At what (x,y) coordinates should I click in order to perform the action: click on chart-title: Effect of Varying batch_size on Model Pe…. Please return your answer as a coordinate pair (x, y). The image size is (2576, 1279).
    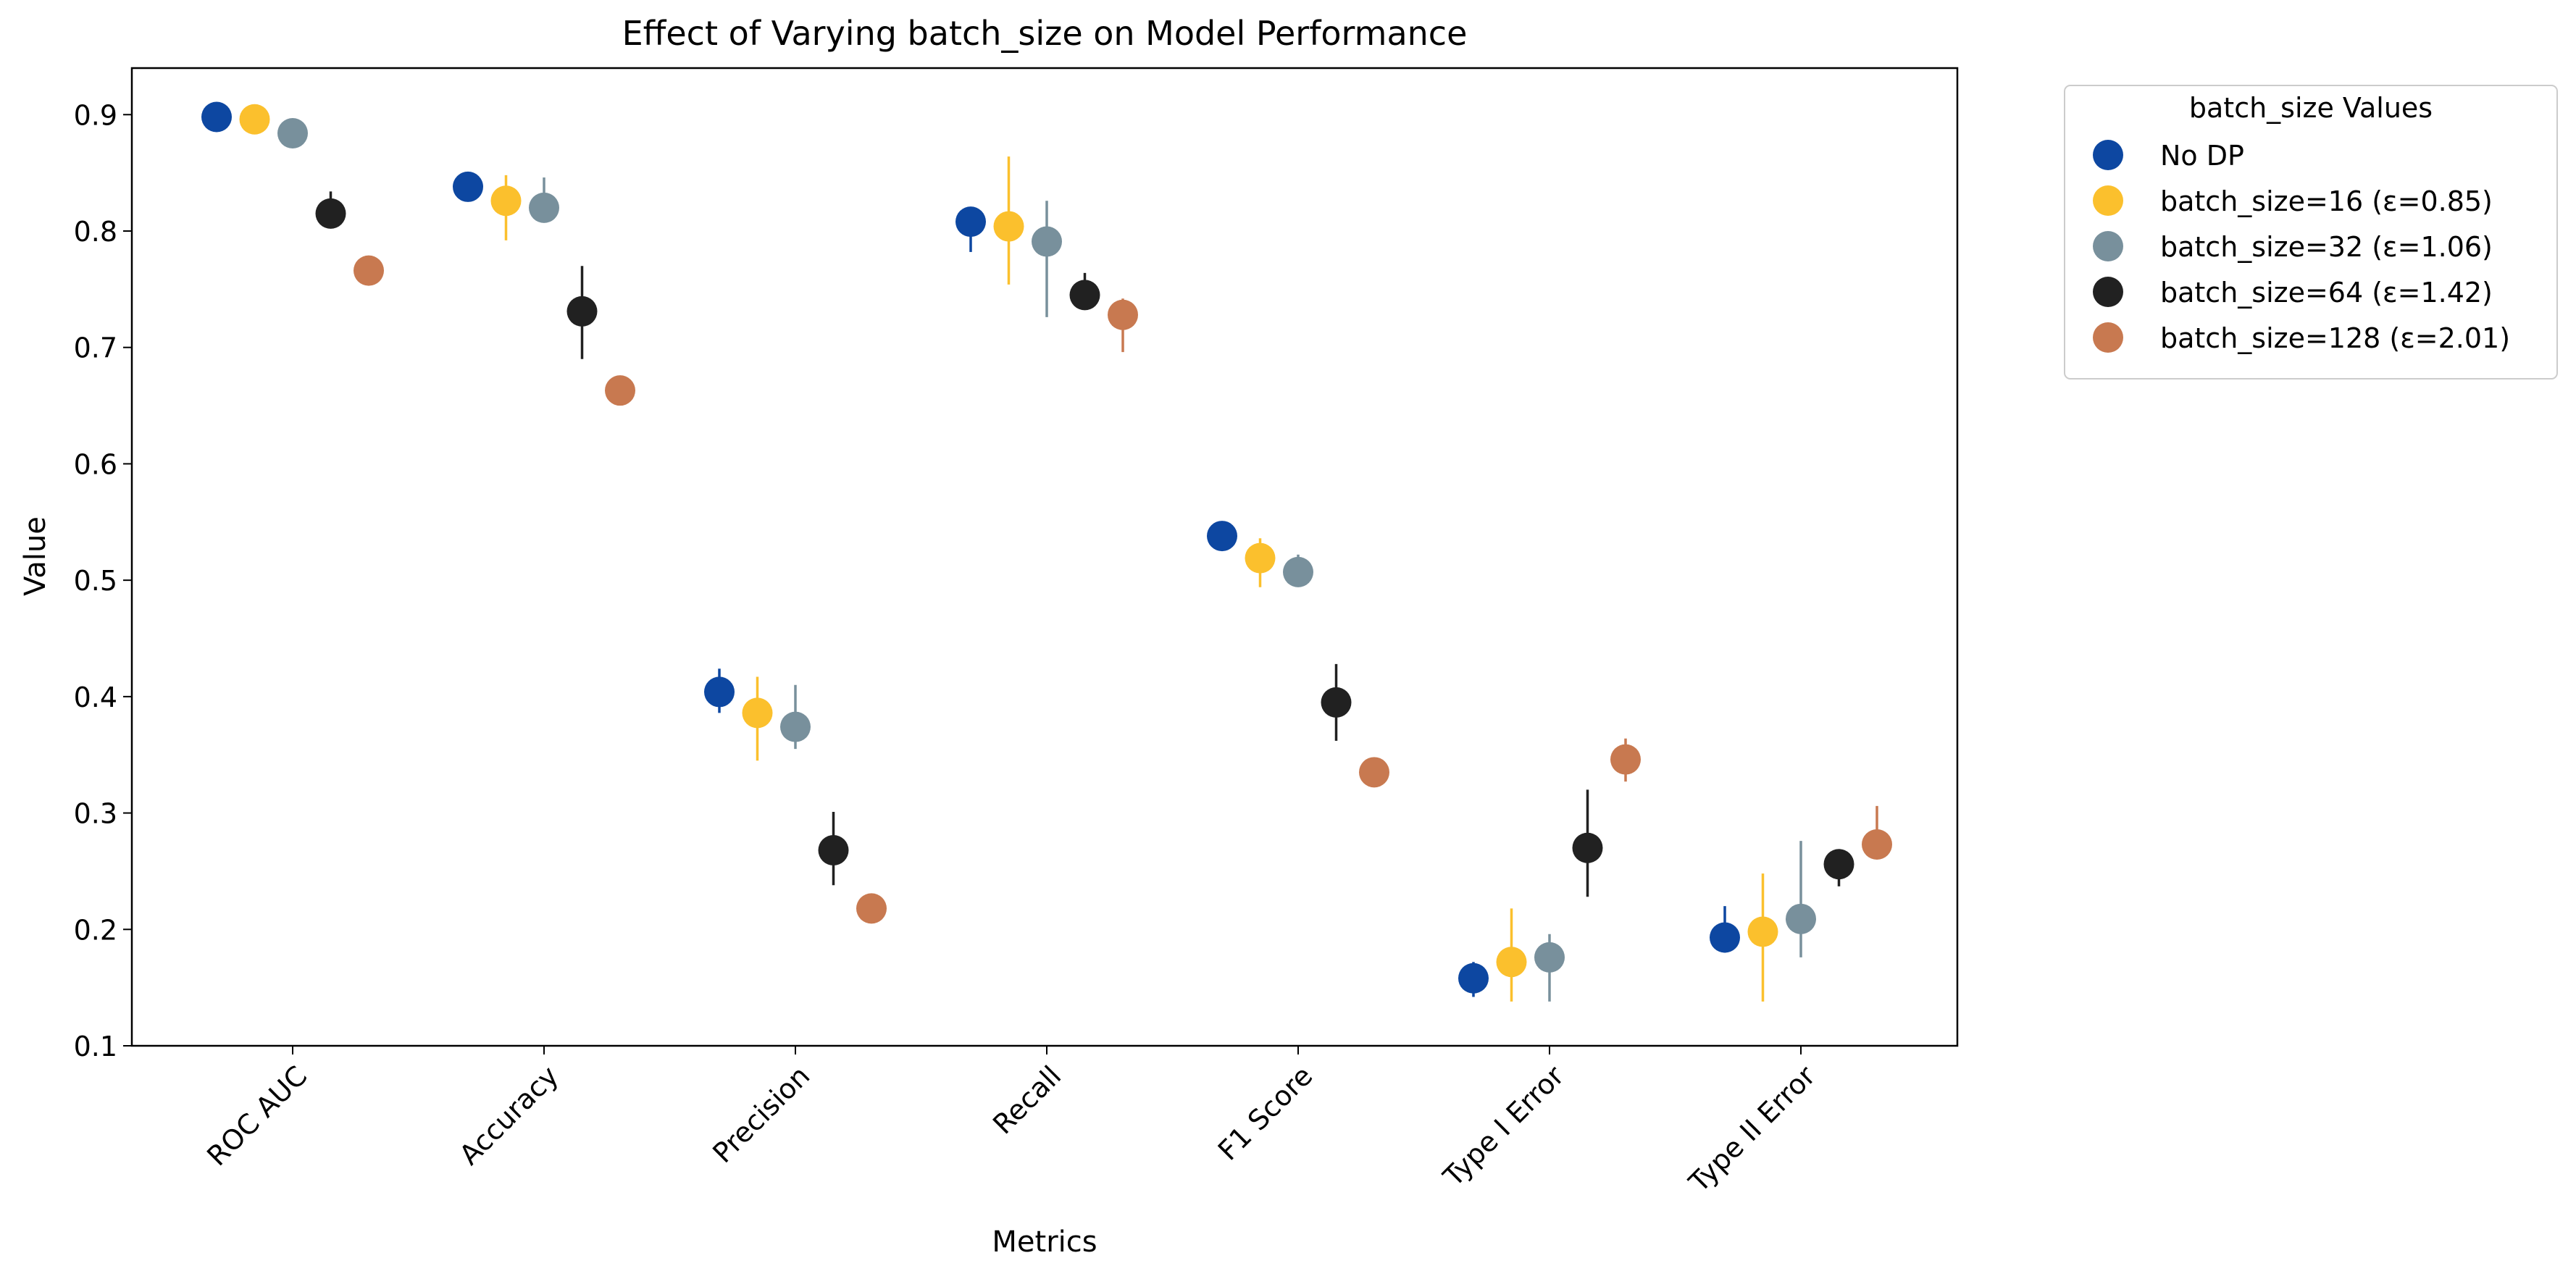
    Looking at the image, I should click on (1045, 33).